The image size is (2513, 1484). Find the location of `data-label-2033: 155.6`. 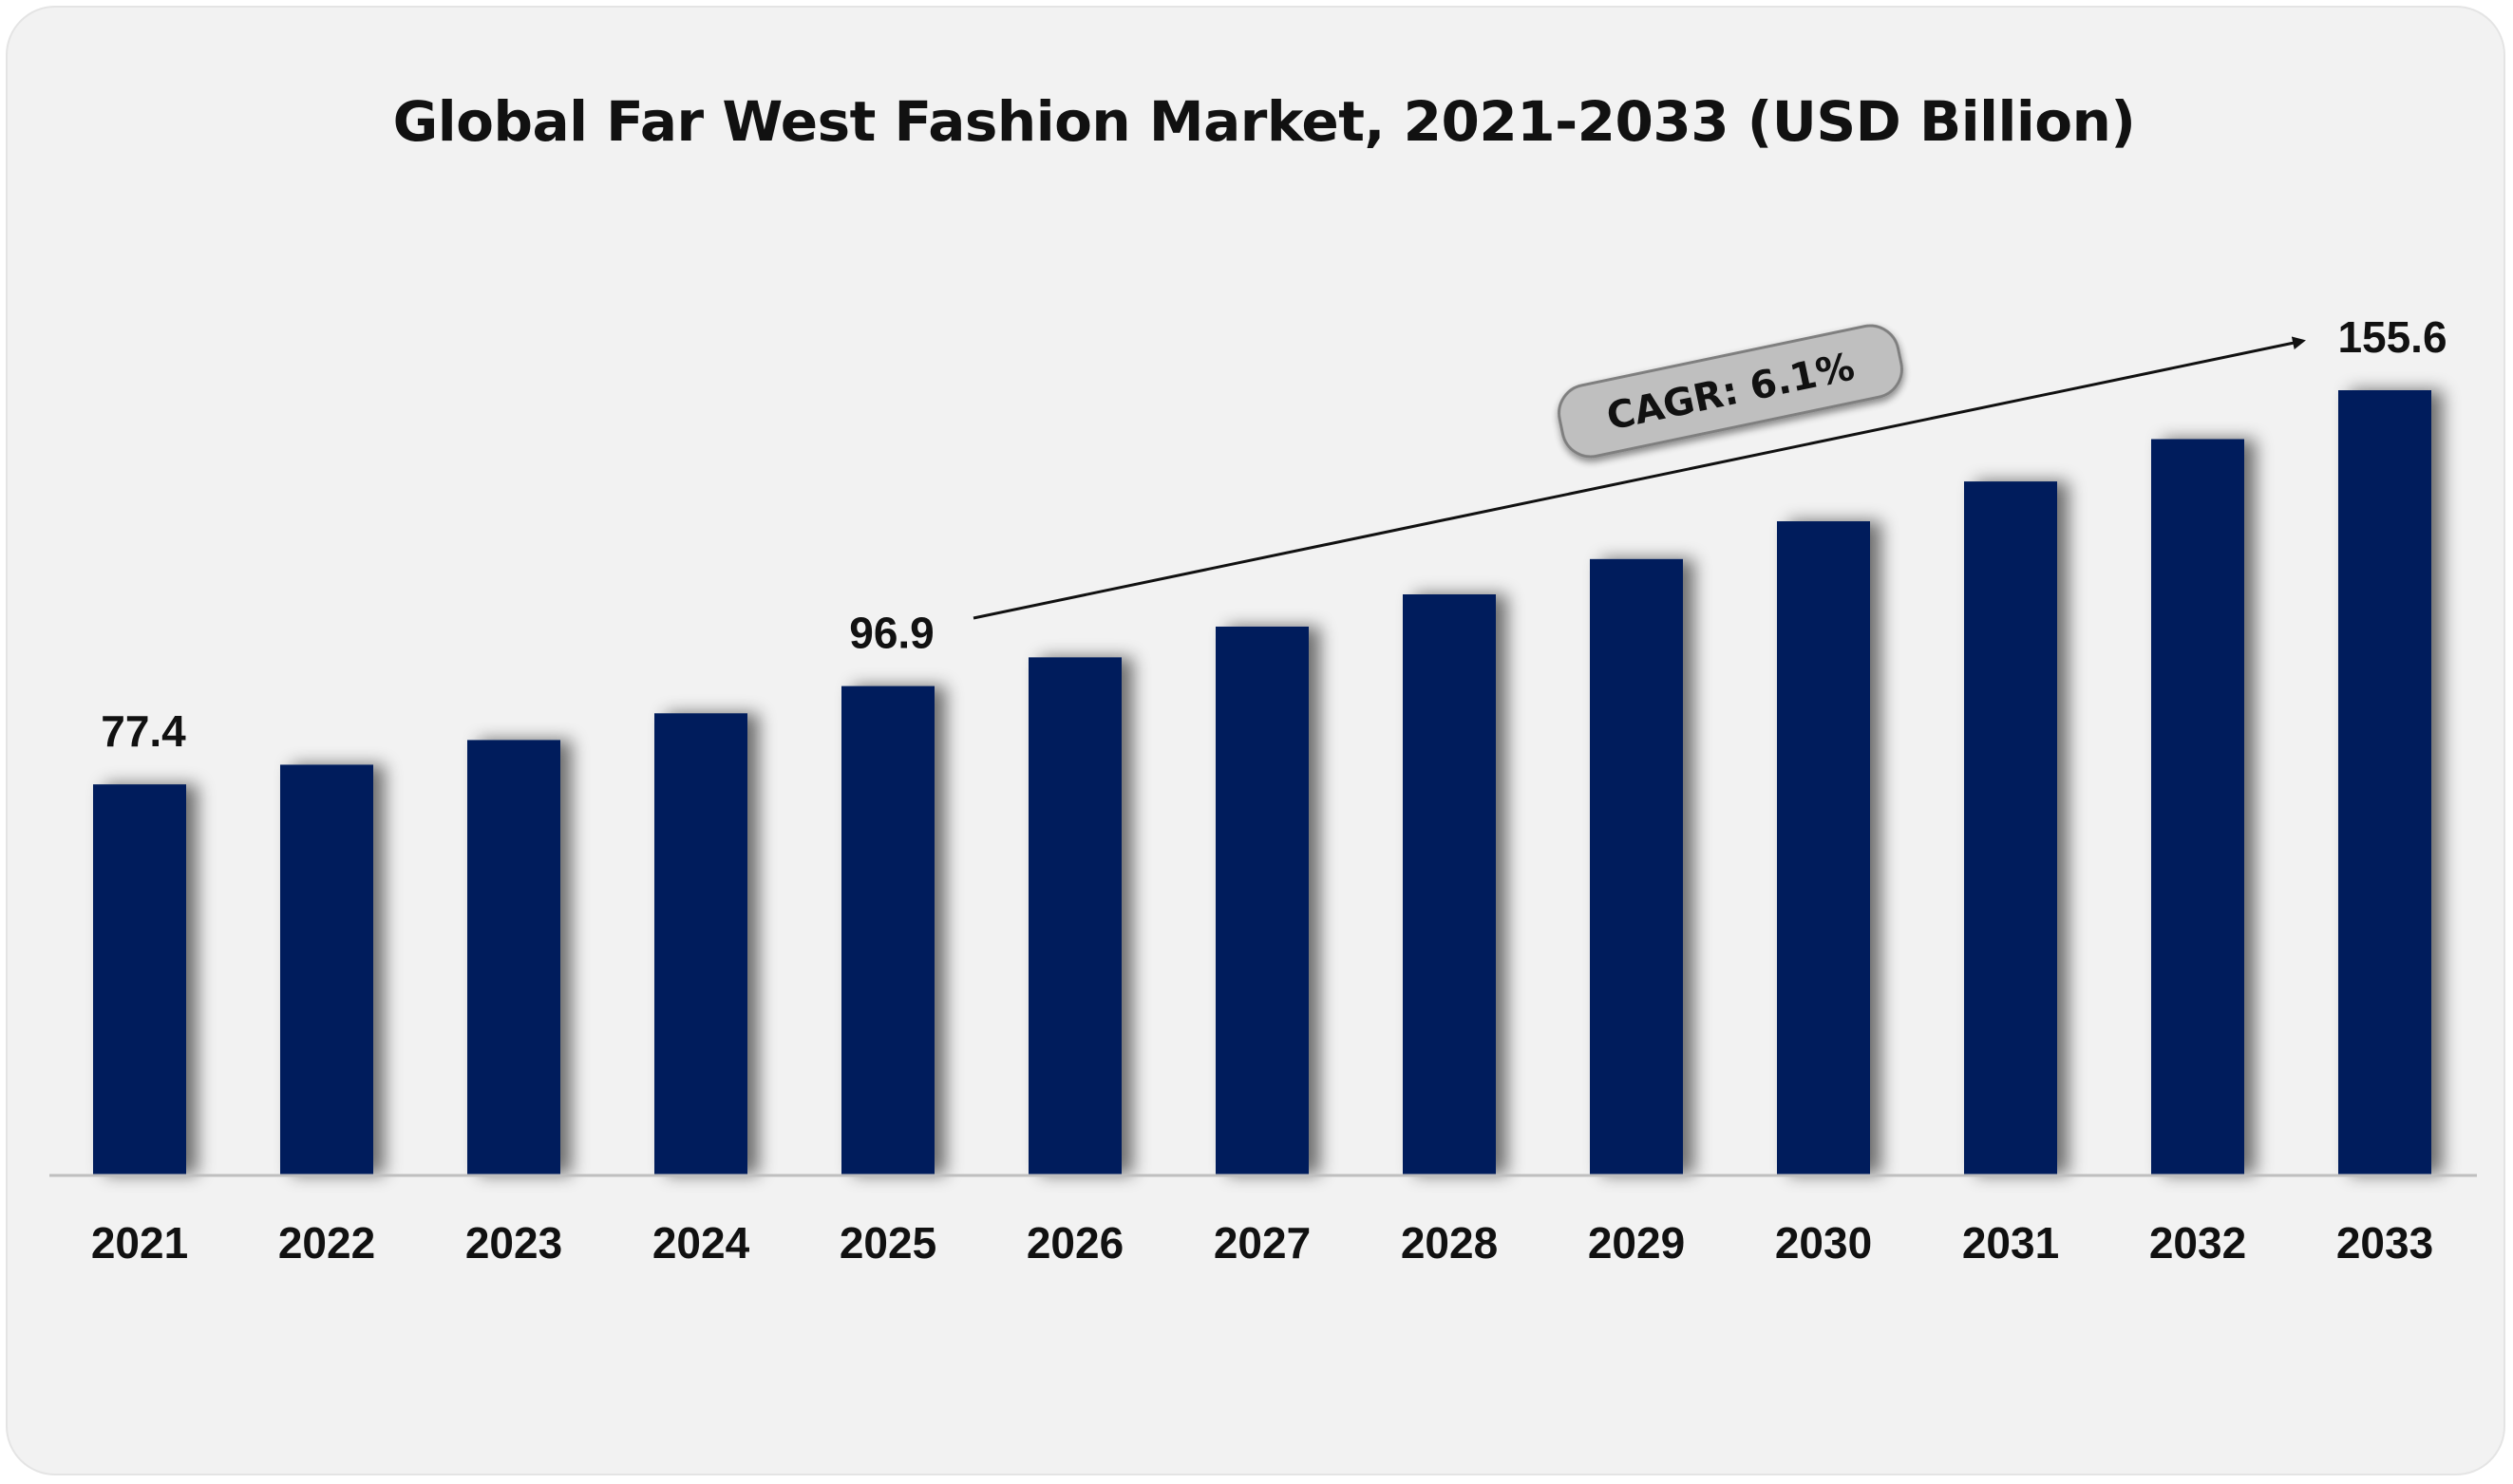

data-label-2033: 155.6 is located at coordinates (2392, 337).